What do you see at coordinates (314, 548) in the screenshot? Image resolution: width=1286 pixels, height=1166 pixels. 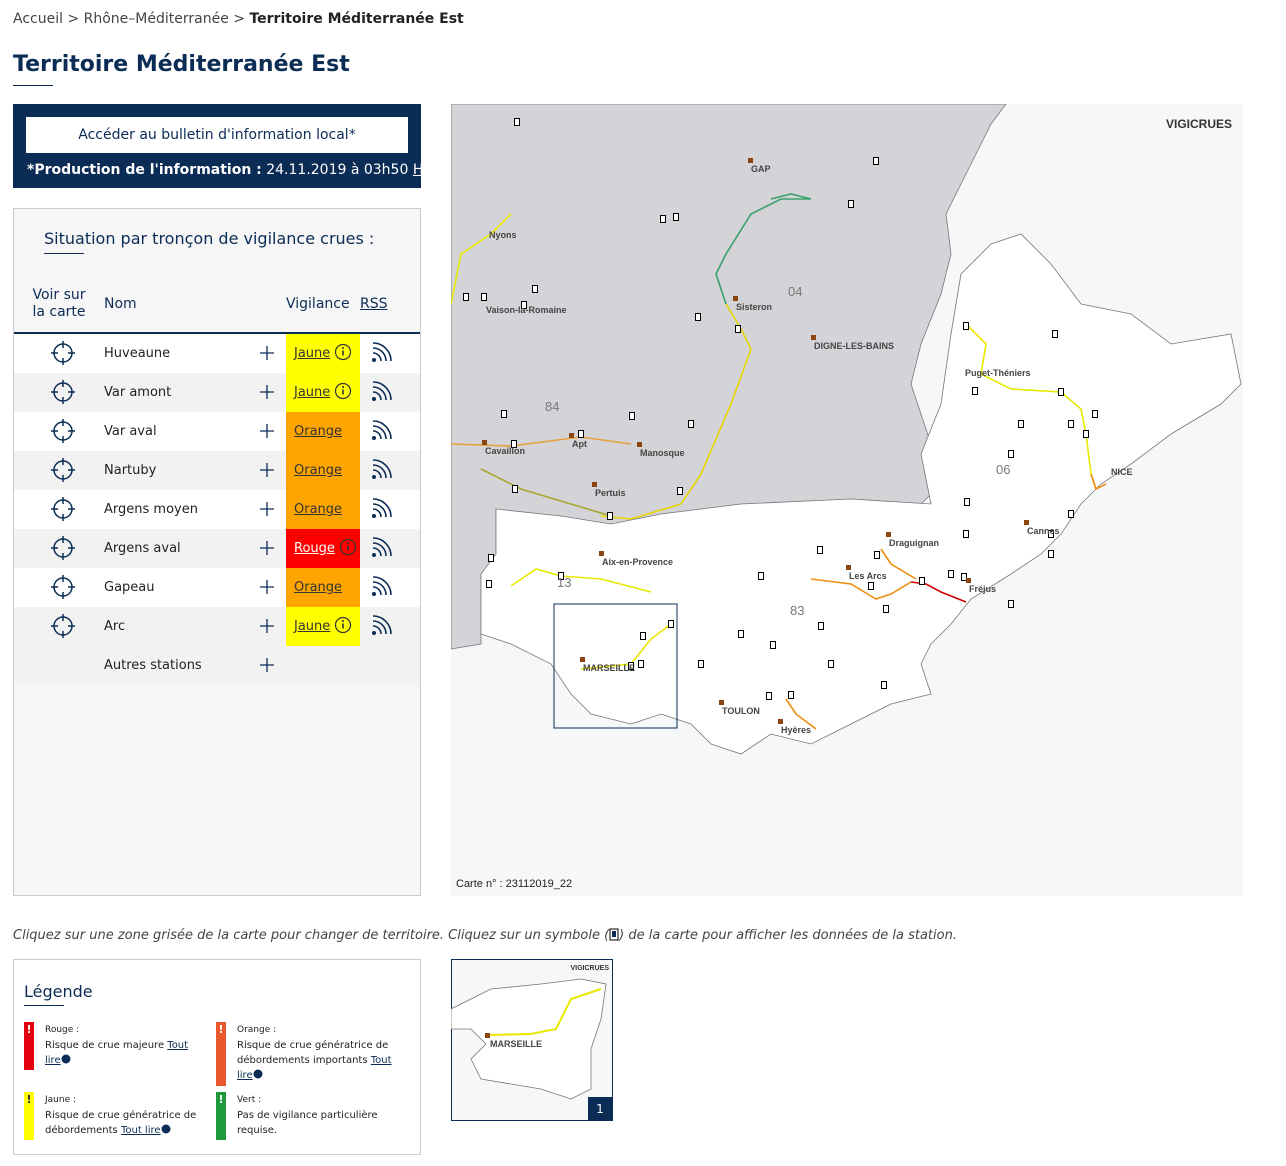 I see `vigilance-link: Rouge` at bounding box center [314, 548].